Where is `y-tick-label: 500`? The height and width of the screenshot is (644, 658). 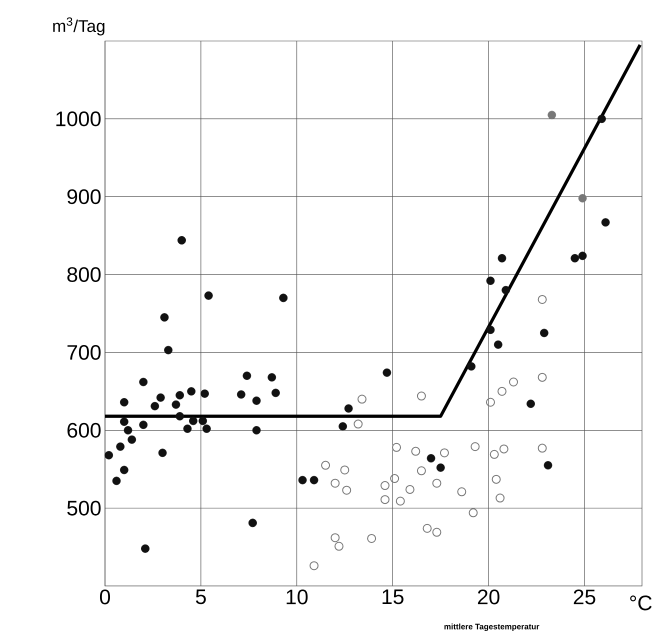
y-tick-label: 500 is located at coordinates (84, 508).